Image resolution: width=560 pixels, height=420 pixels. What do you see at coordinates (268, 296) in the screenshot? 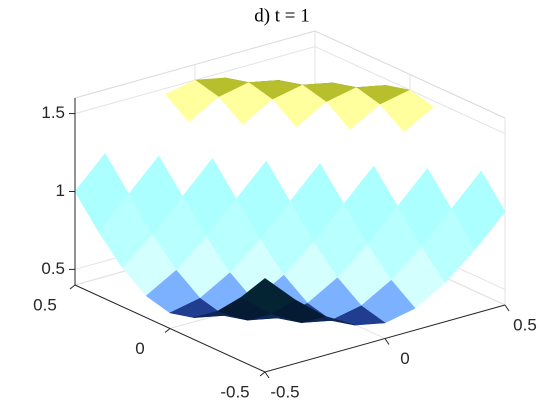
I see `surface-patch` at bounding box center [268, 296].